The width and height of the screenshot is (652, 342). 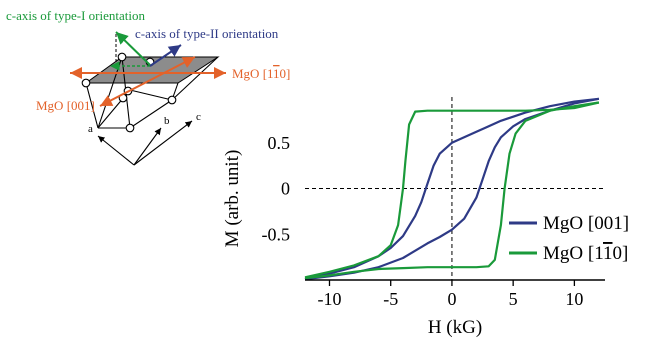 I want to click on axis-a-label: a, so click(x=90, y=129).